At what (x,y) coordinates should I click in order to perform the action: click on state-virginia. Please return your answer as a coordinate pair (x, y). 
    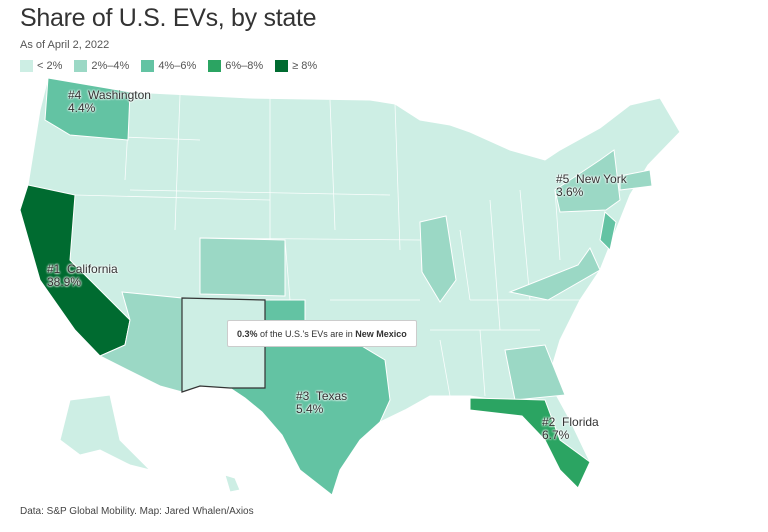
    Looking at the image, I should click on (554, 273).